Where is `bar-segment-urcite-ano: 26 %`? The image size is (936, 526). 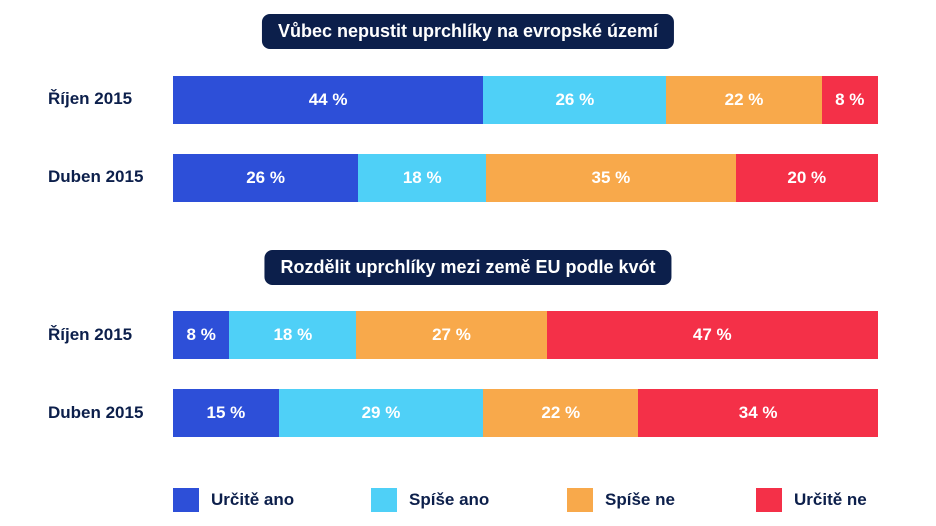 bar-segment-urcite-ano: 26 % is located at coordinates (266, 178).